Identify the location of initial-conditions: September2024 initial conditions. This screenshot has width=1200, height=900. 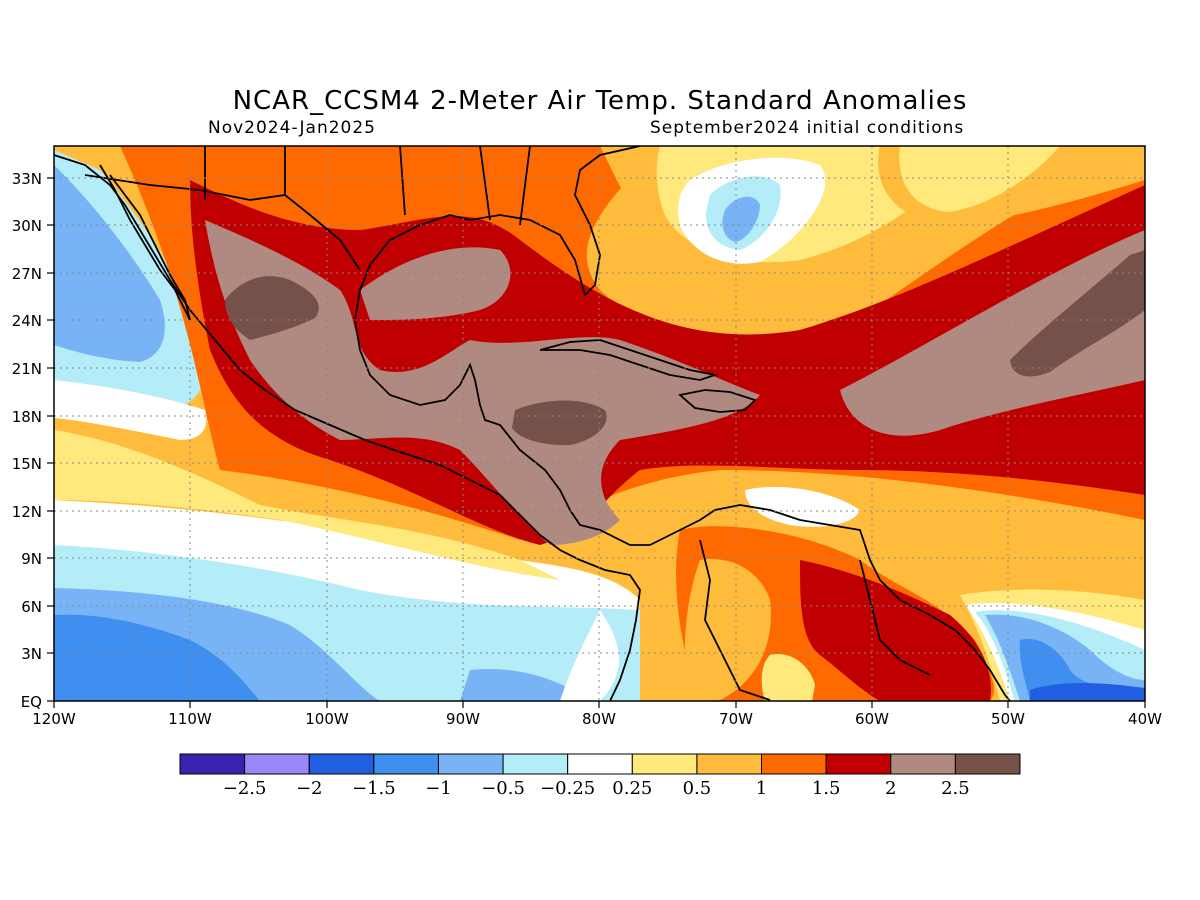
(807, 128).